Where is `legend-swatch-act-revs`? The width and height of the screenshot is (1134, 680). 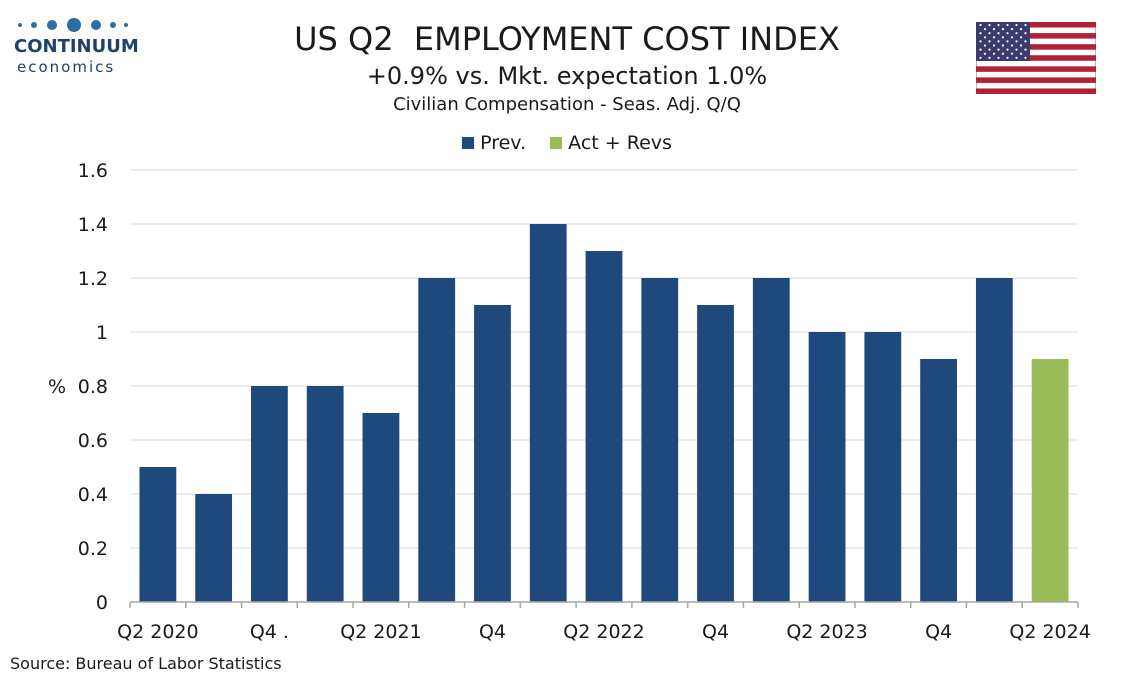 legend-swatch-act-revs is located at coordinates (556, 143).